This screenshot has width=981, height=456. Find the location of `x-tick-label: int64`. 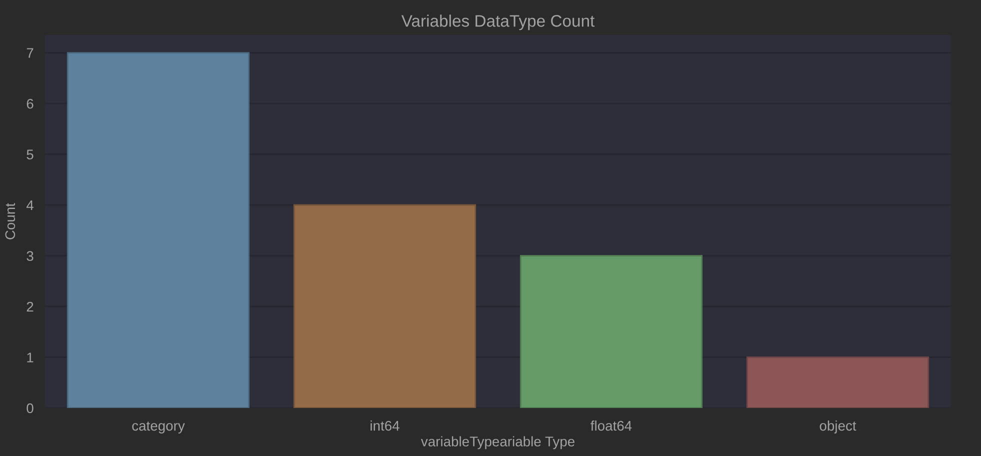

x-tick-label: int64 is located at coordinates (385, 425).